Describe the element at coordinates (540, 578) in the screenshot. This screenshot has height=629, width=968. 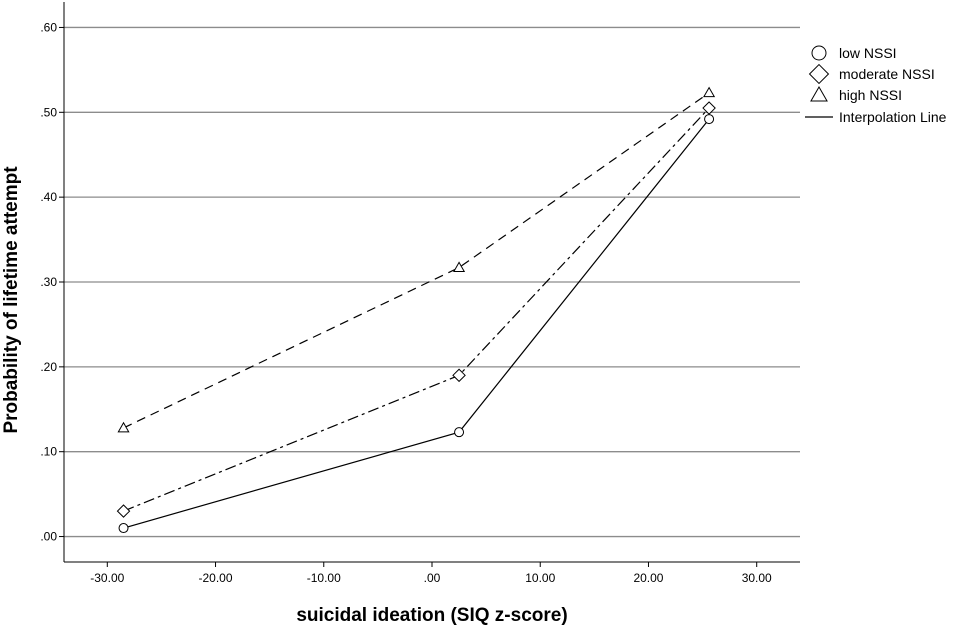
I see `x-tick-label: 10.00` at that location.